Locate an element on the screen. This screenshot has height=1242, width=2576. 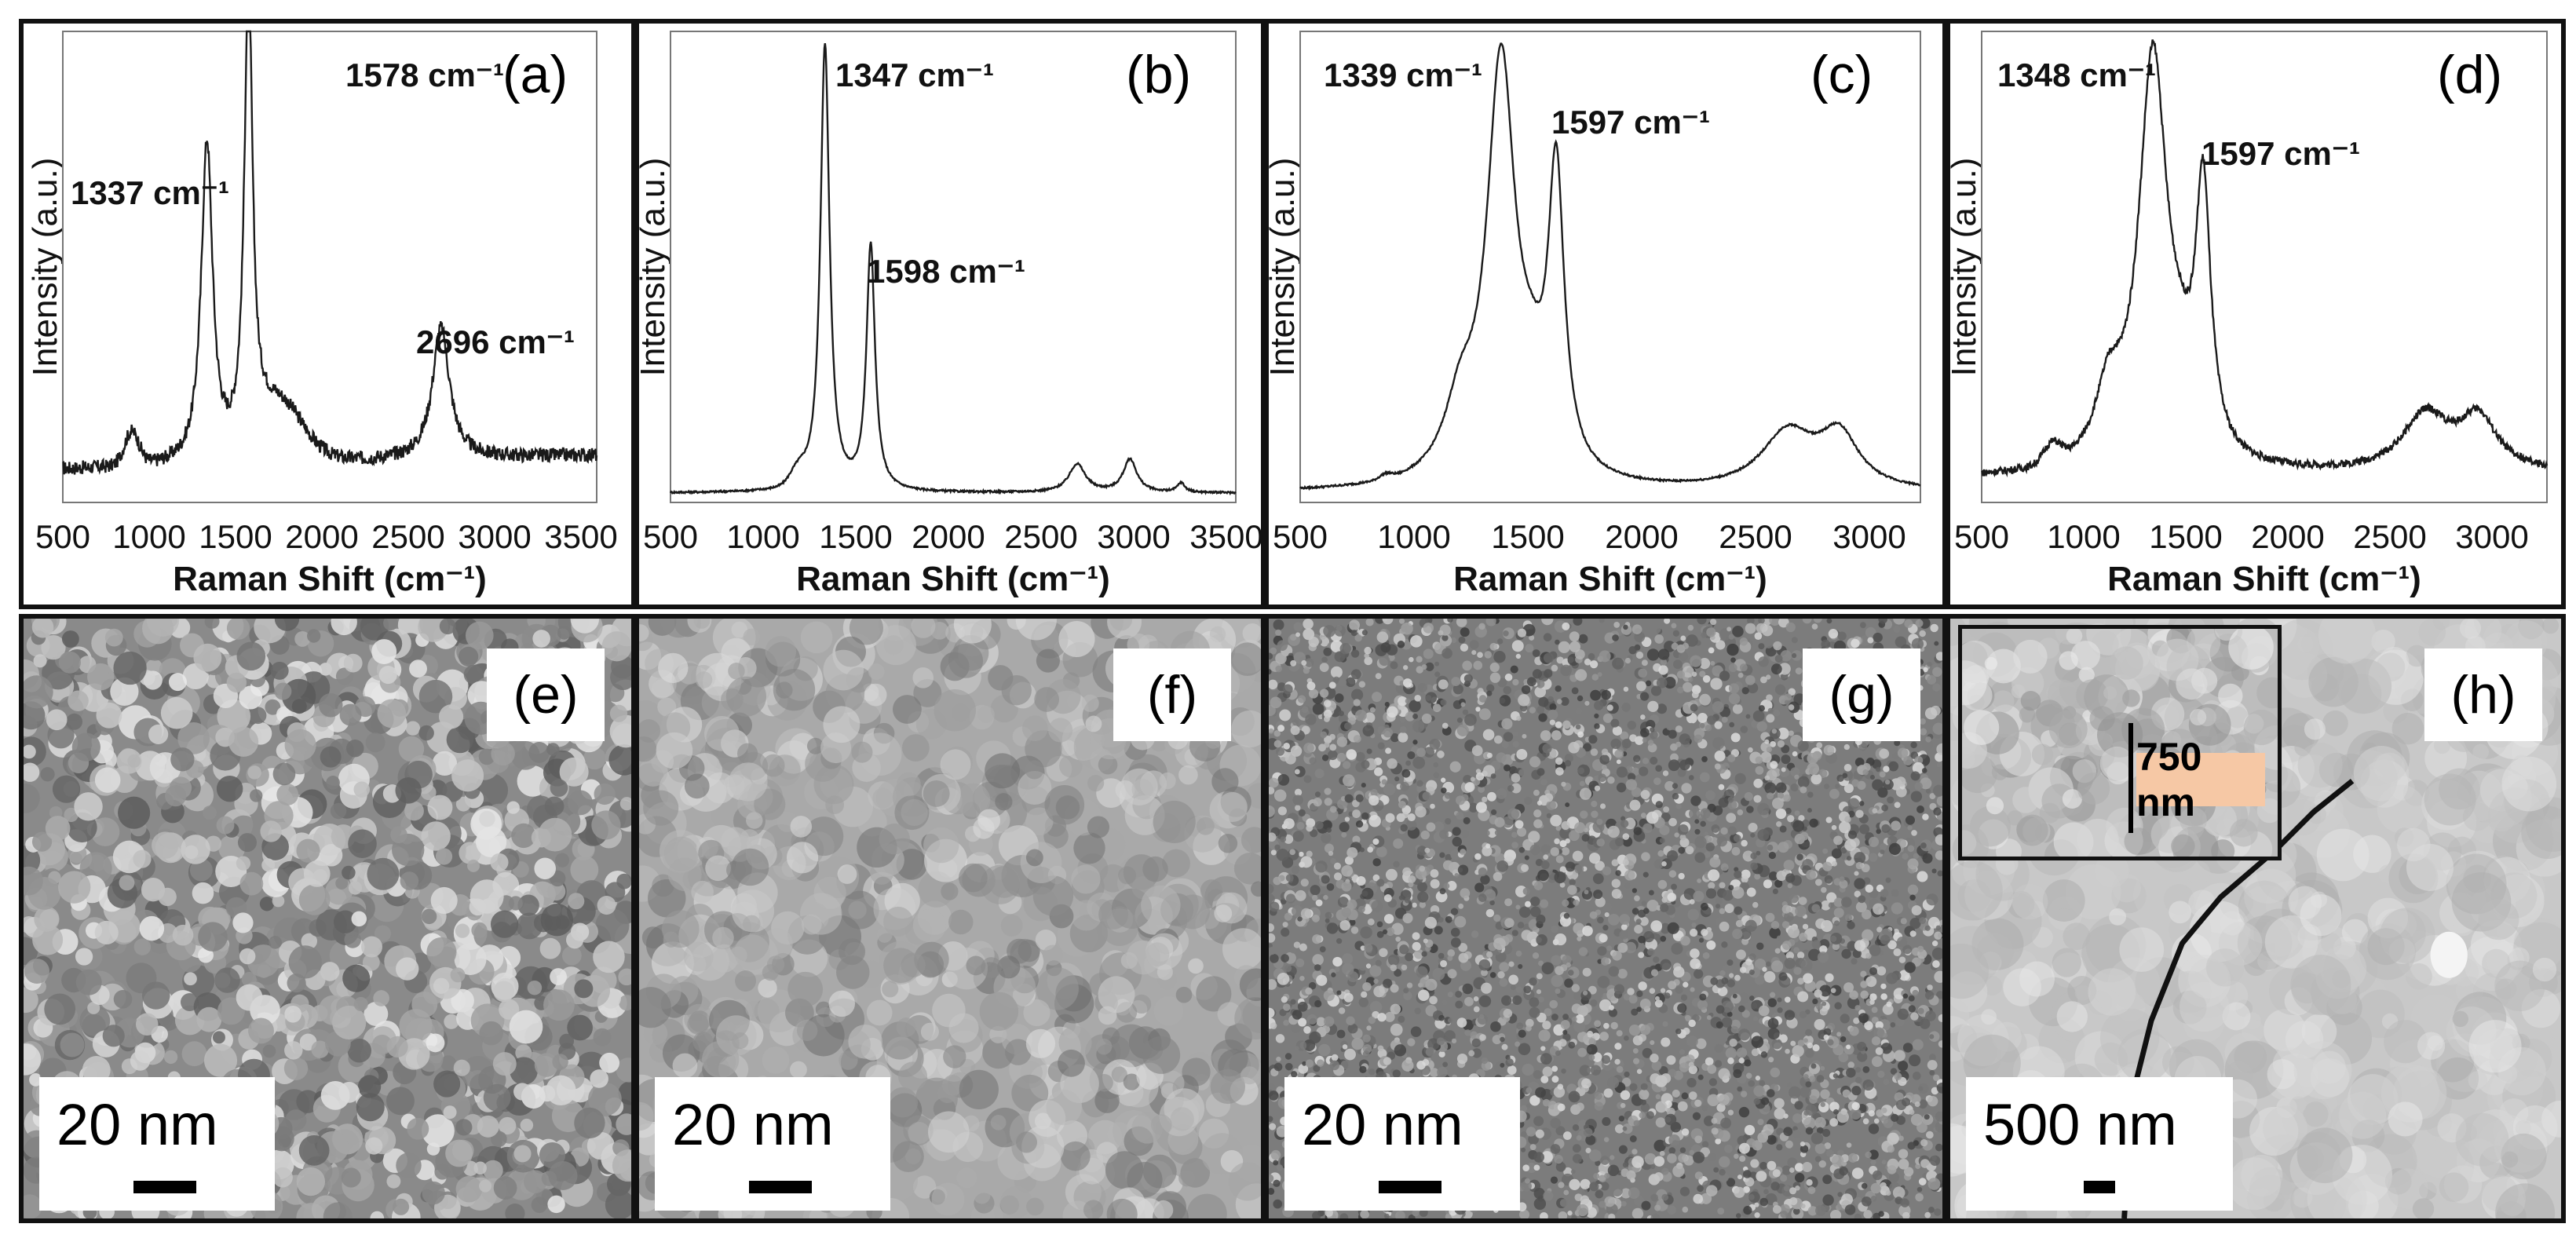
panel-letter-g: (g) is located at coordinates (1861, 695).